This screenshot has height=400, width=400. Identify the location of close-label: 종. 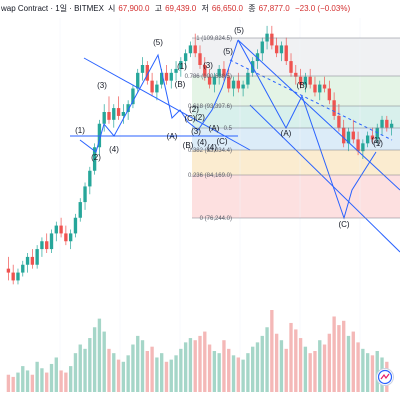
(252, 8).